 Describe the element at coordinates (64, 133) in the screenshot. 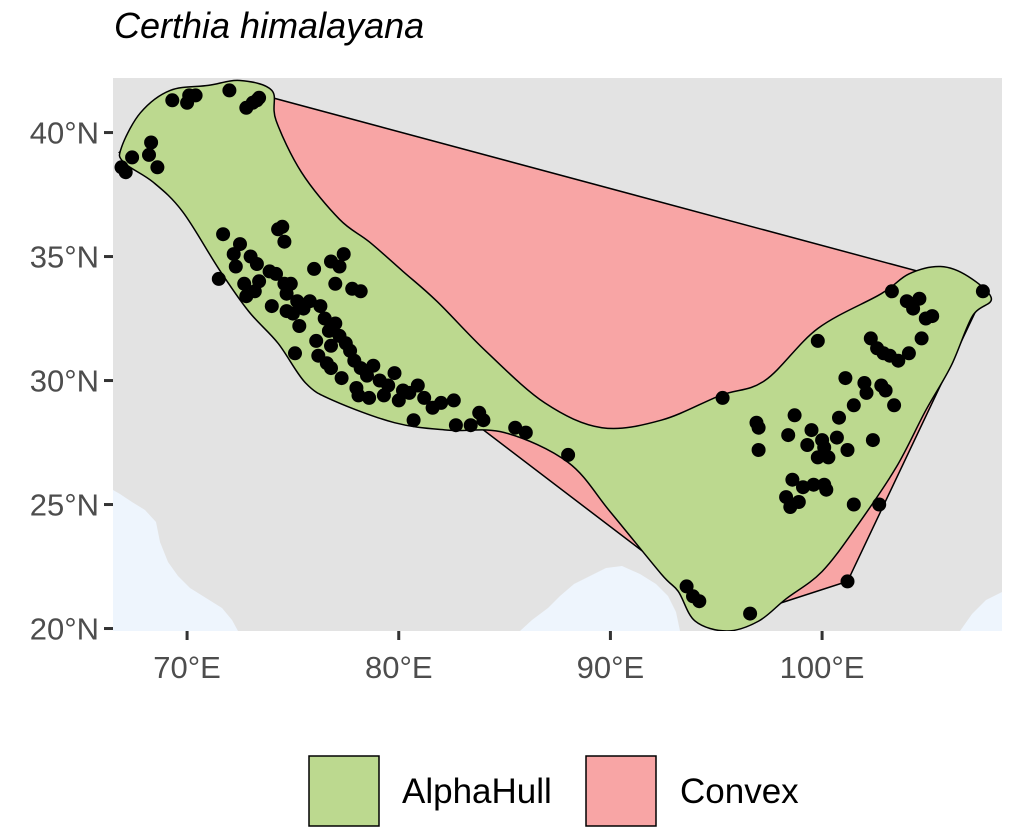

I see `y-tick-label: 40°N` at that location.